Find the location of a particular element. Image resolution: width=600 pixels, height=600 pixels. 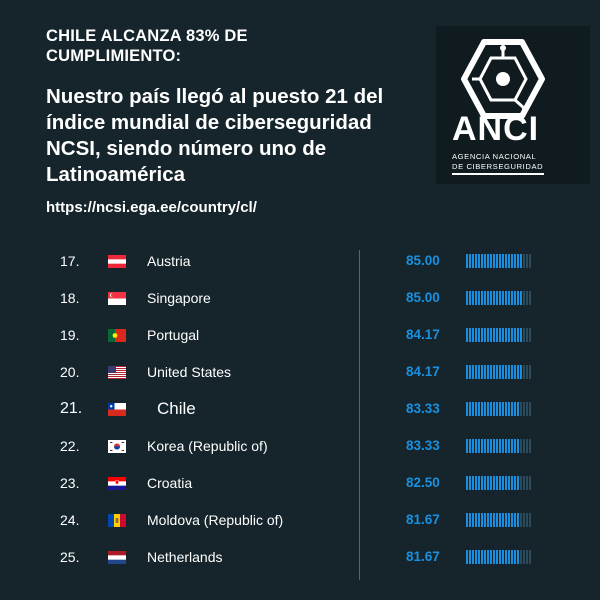

country-name: Netherlands is located at coordinates (185, 557).